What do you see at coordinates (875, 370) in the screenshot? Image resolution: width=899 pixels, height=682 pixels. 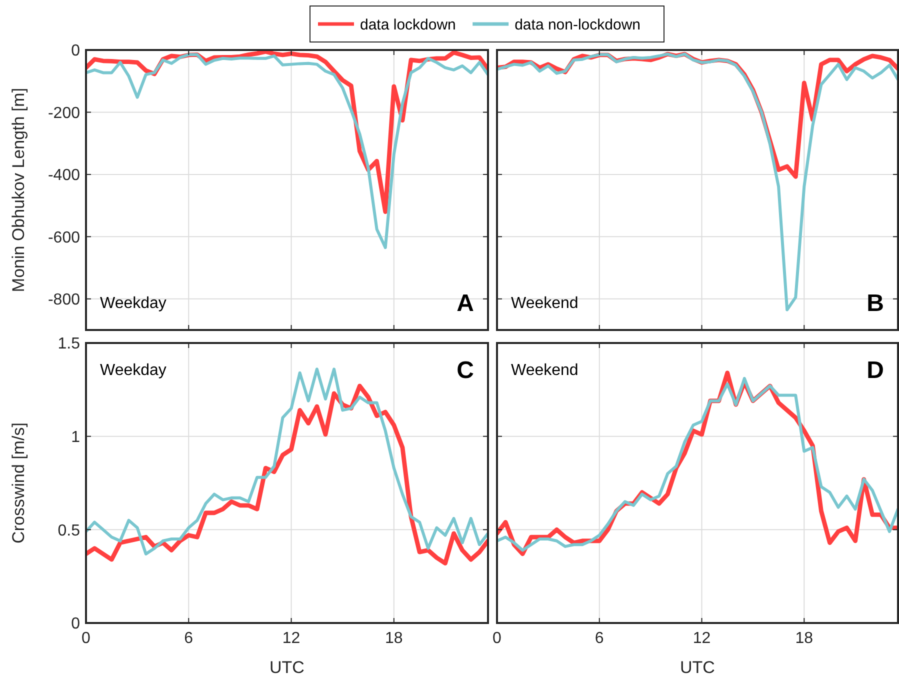 I see `annotation: D` at bounding box center [875, 370].